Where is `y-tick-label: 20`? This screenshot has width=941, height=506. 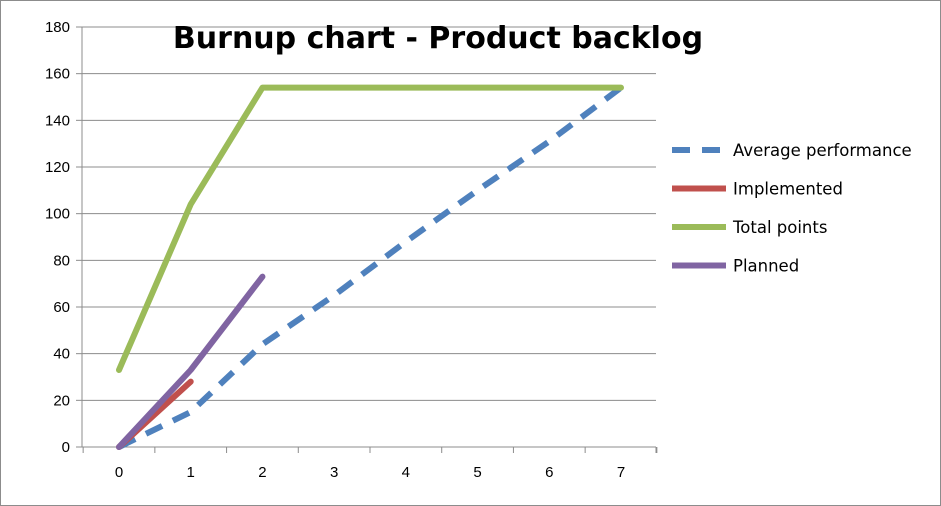 y-tick-label: 20 is located at coordinates (61, 400).